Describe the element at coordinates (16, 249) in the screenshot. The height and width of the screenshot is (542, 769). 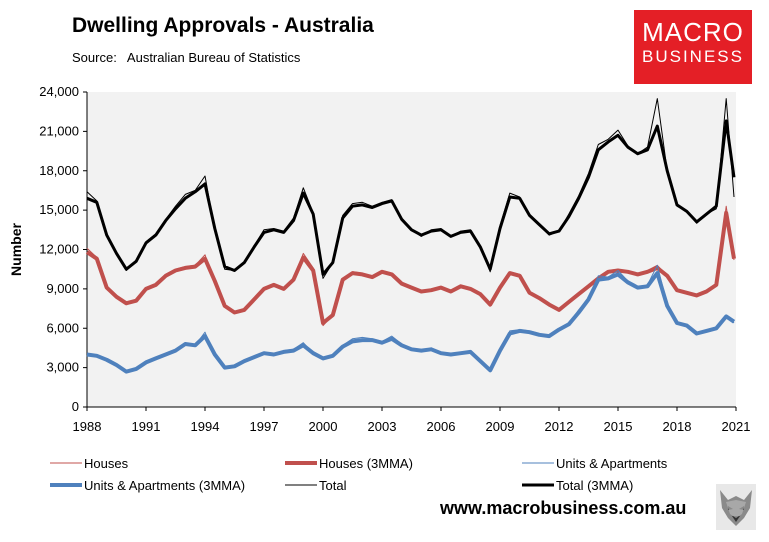
I see `y-axis-label: Number` at that location.